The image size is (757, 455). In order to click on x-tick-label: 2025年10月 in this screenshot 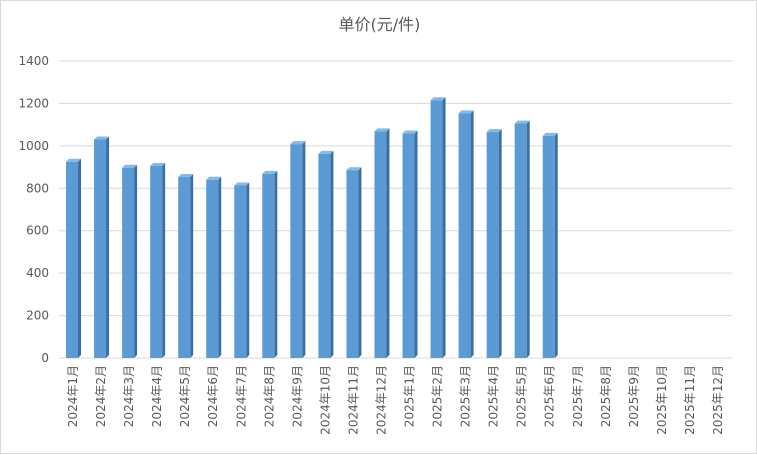, I will do `click(662, 400)`.